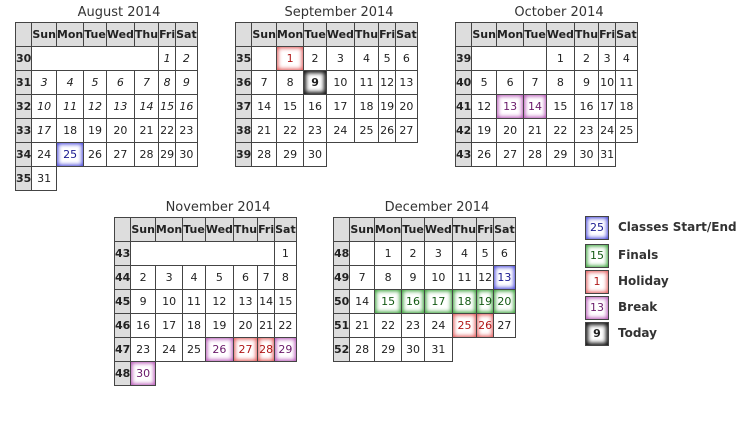 This screenshot has width=751, height=423. What do you see at coordinates (464, 277) in the screenshot?
I see `day-cell: 11` at bounding box center [464, 277].